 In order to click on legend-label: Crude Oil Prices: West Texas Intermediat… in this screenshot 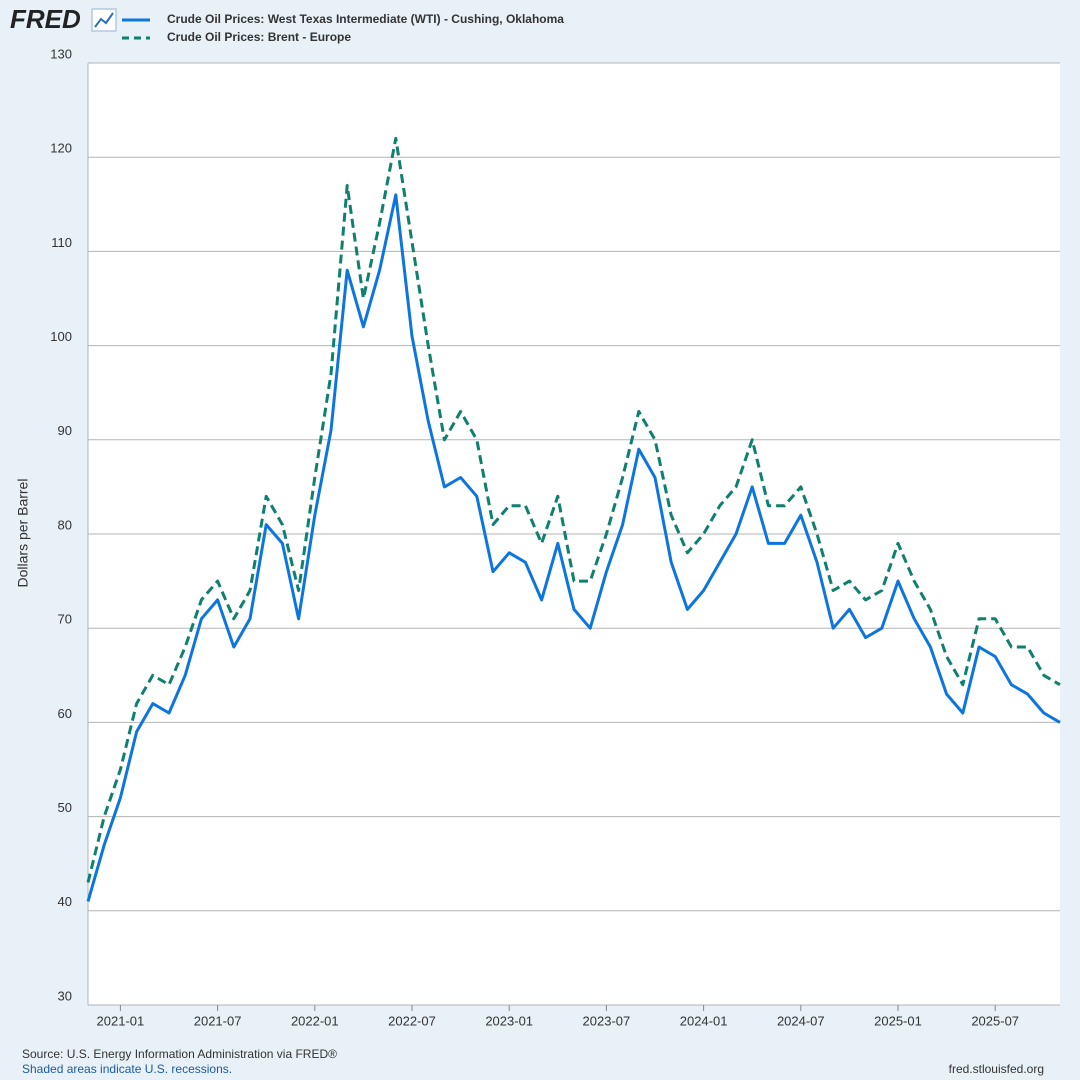, I will do `click(365, 19)`.